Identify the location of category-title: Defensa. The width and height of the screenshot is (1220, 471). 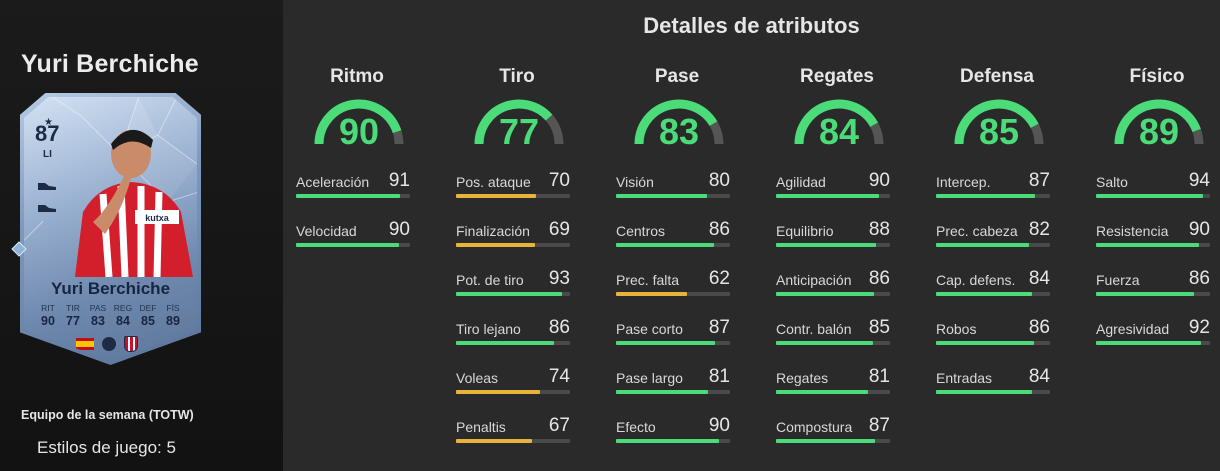
(997, 76).